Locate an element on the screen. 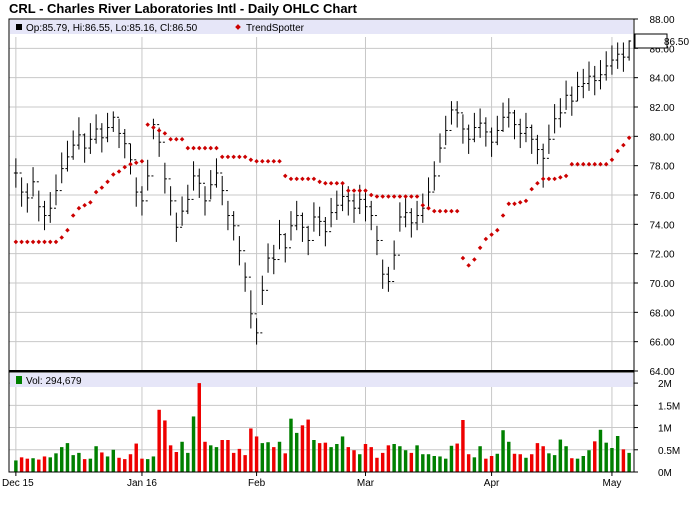 This screenshot has height=512, width=700. price-legend-text: Op:85.79, Hi:86.55, Lo:85.16, Cl:86.50 is located at coordinates (112, 28).